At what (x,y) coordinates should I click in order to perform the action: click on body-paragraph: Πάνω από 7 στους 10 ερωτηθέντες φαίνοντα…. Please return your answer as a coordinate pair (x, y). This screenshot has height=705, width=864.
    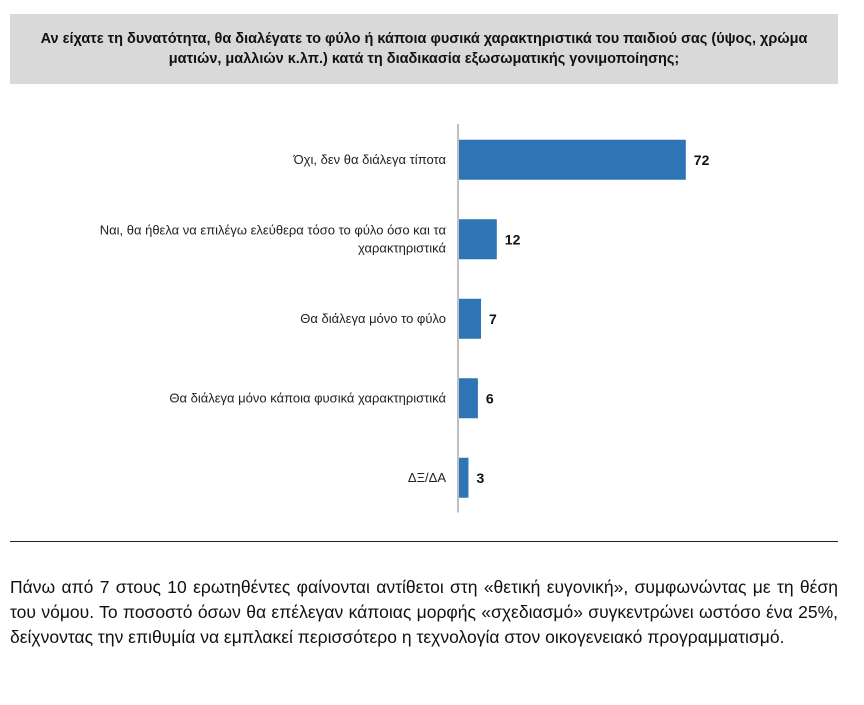
    Looking at the image, I should click on (424, 612).